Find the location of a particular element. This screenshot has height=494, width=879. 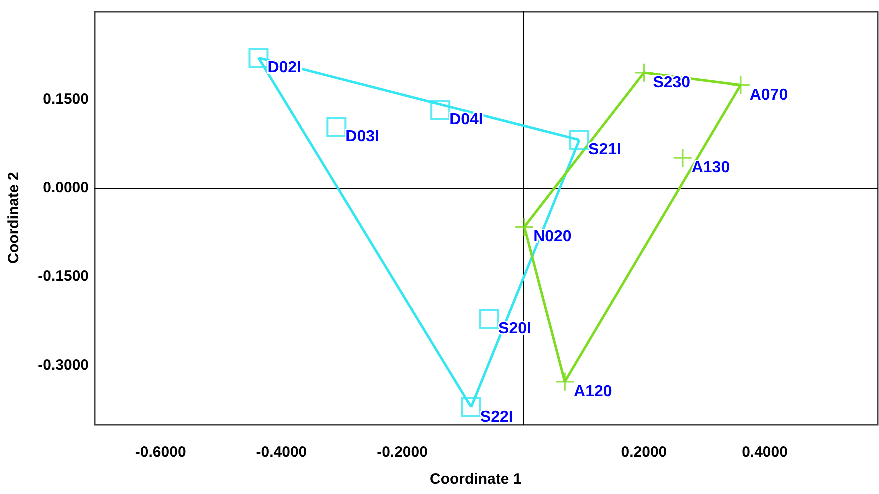

x-tick-label: -0.2000 is located at coordinates (402, 452).